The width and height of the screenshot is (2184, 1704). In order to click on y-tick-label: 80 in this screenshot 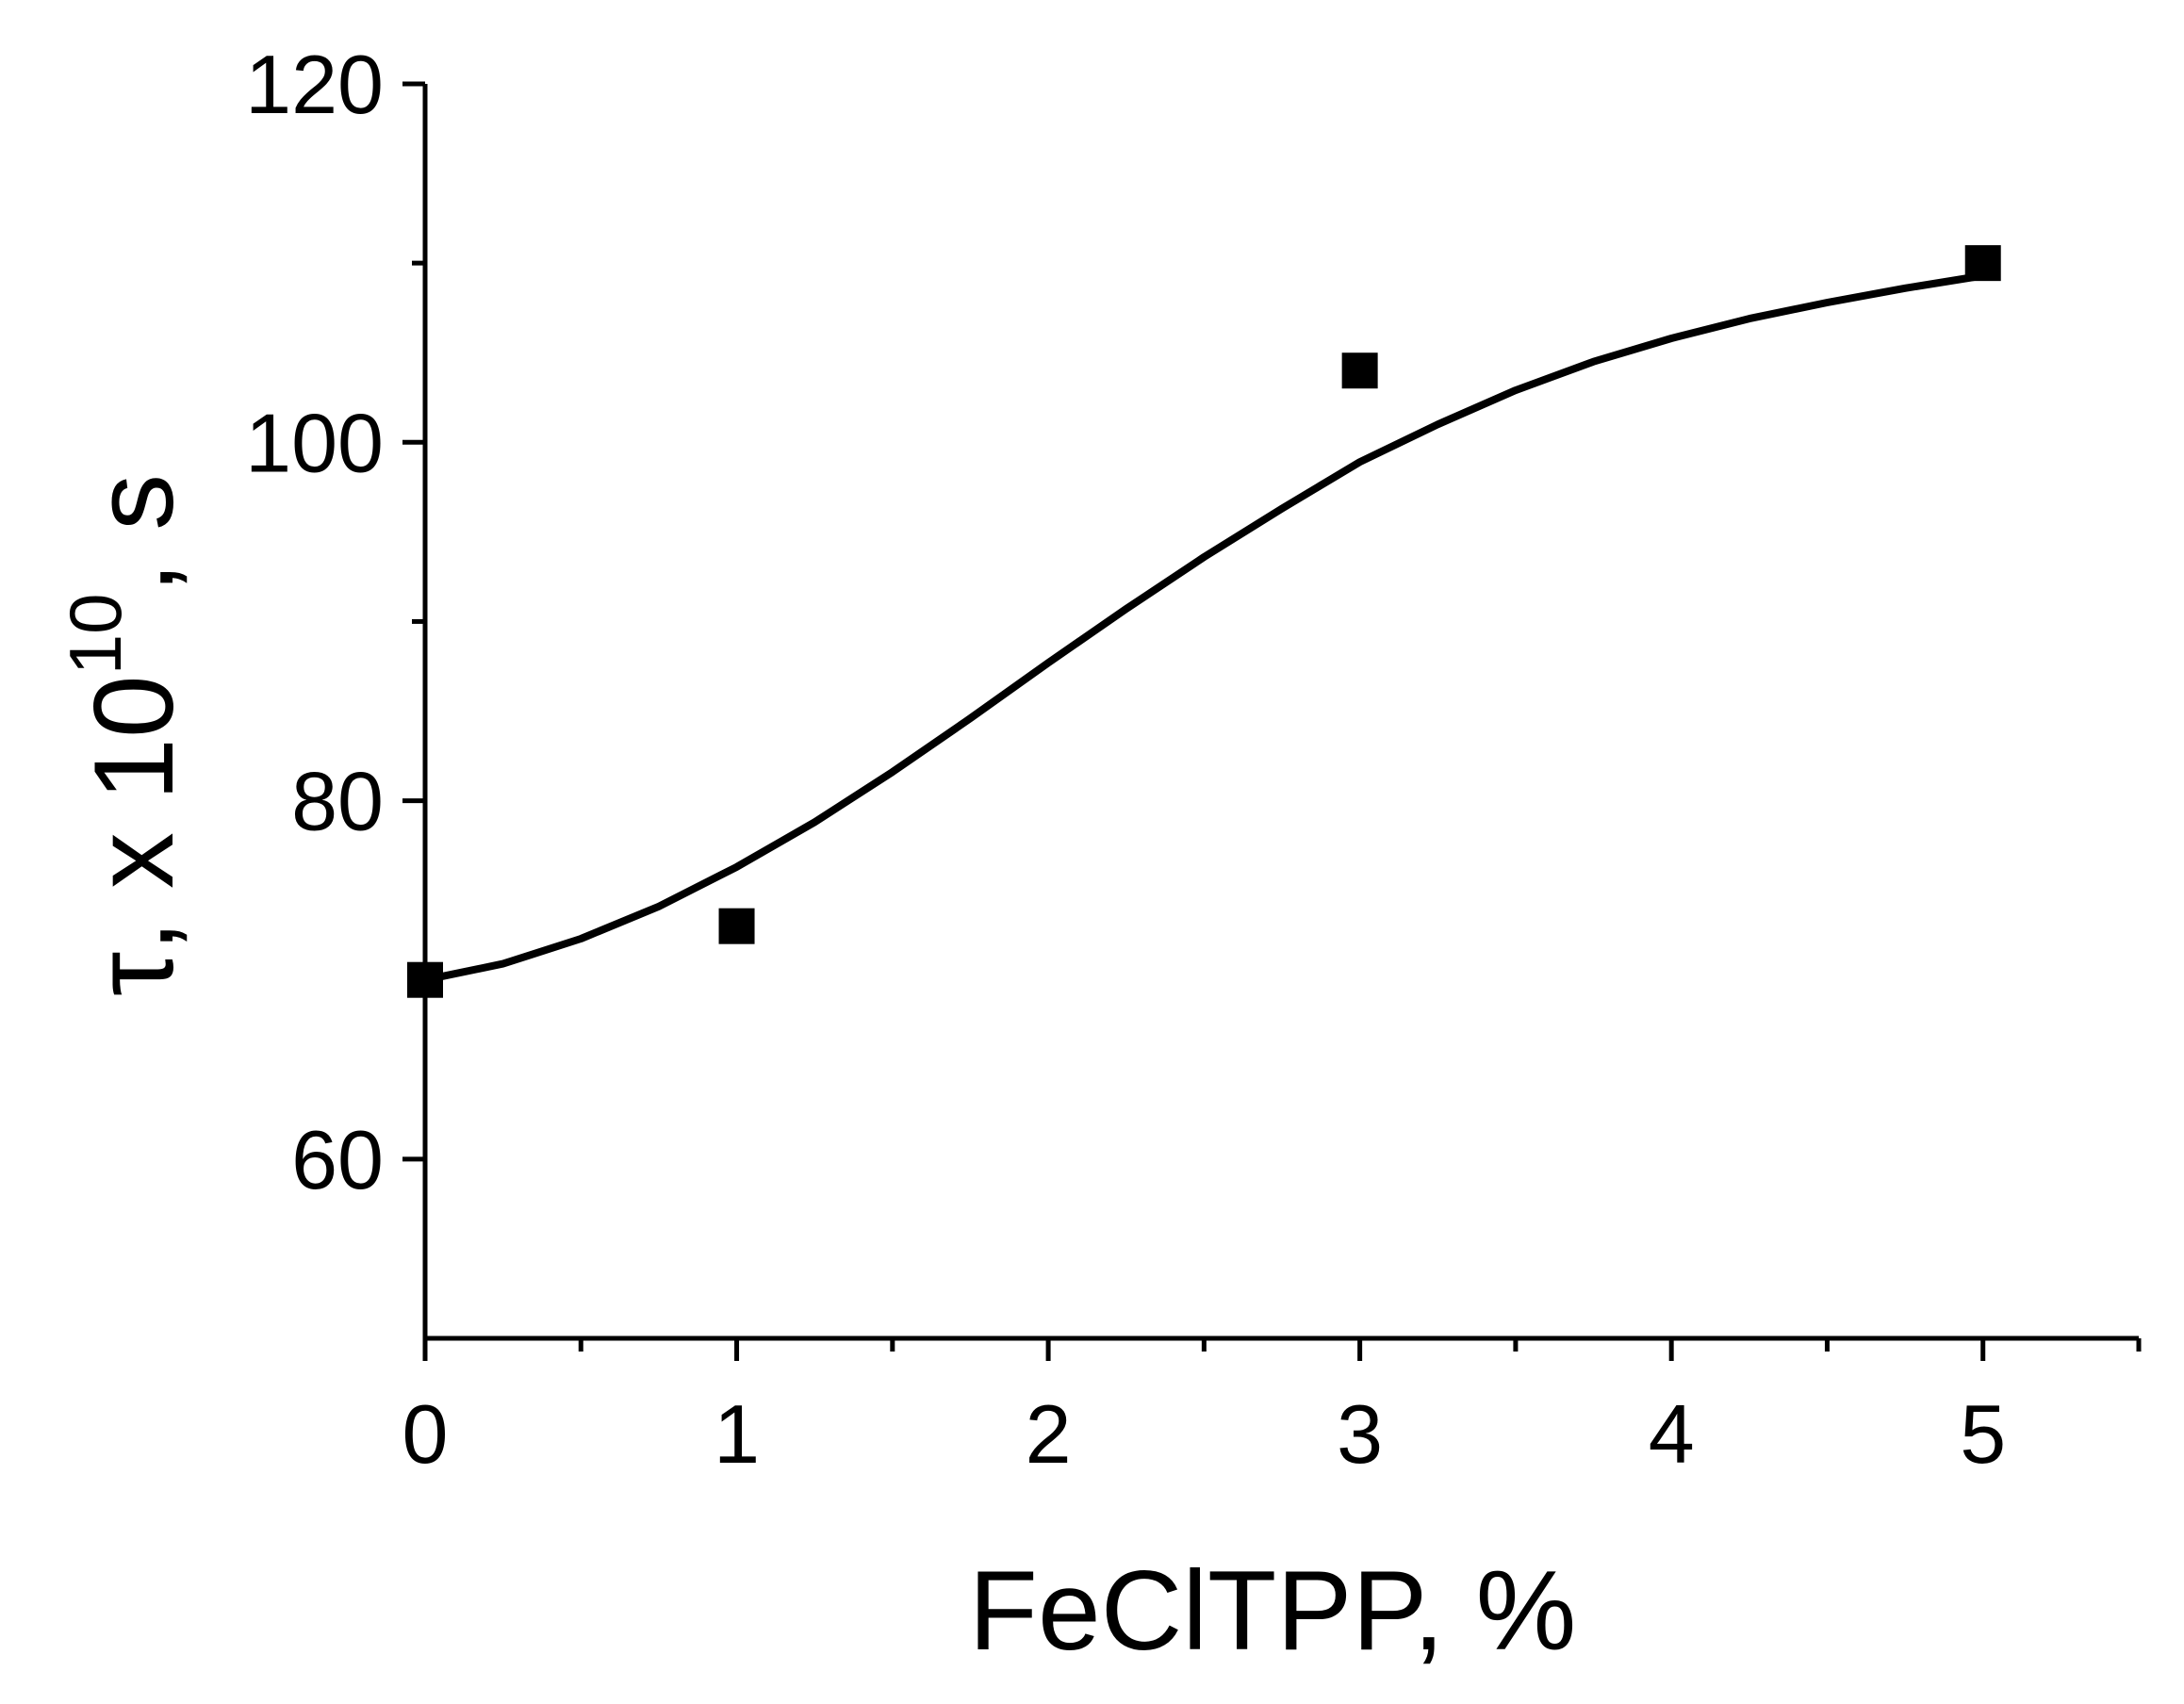, I will do `click(338, 801)`.